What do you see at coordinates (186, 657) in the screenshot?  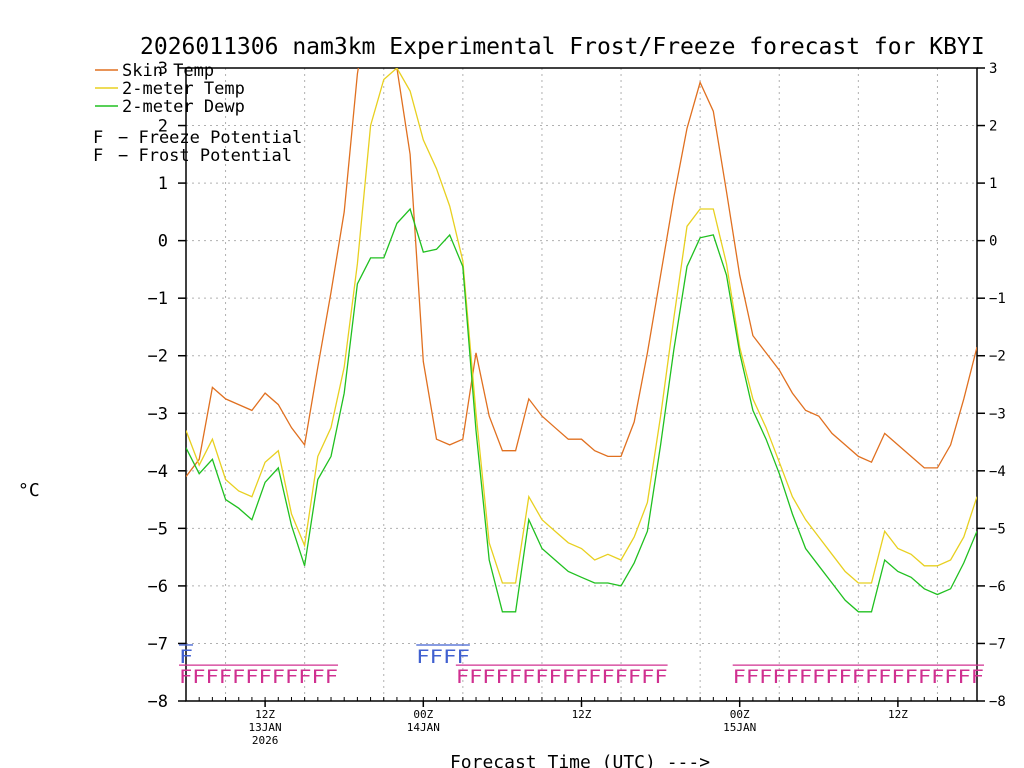 I see `frost-potential-marks: F` at bounding box center [186, 657].